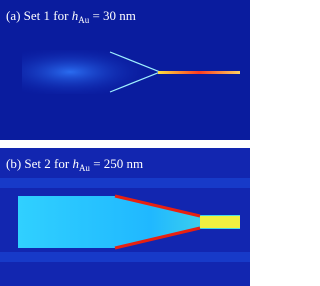  I want to click on tip-field, so click(220, 222).